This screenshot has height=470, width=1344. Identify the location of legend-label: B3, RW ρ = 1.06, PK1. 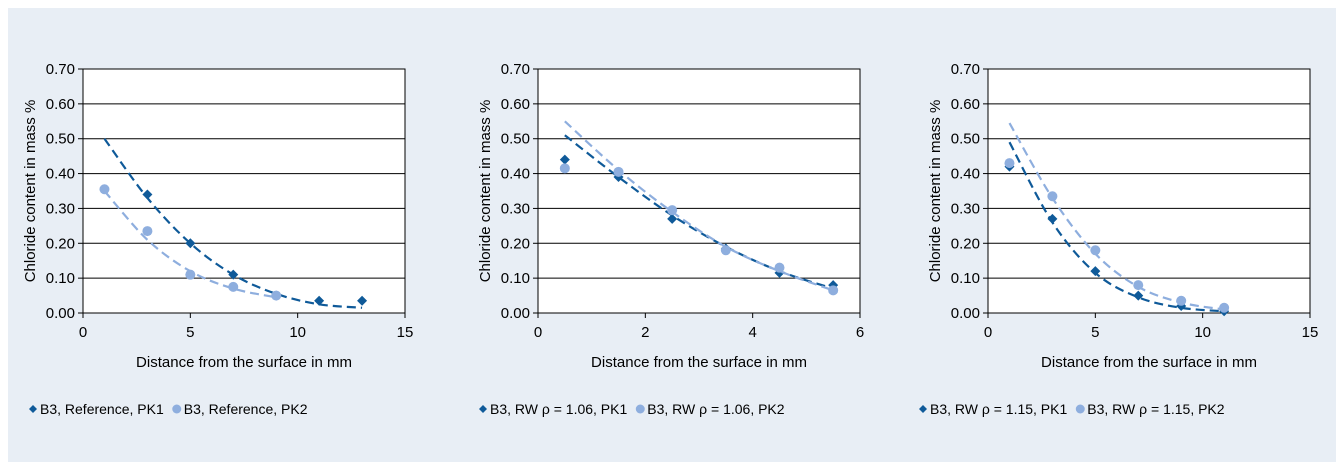
(558, 409).